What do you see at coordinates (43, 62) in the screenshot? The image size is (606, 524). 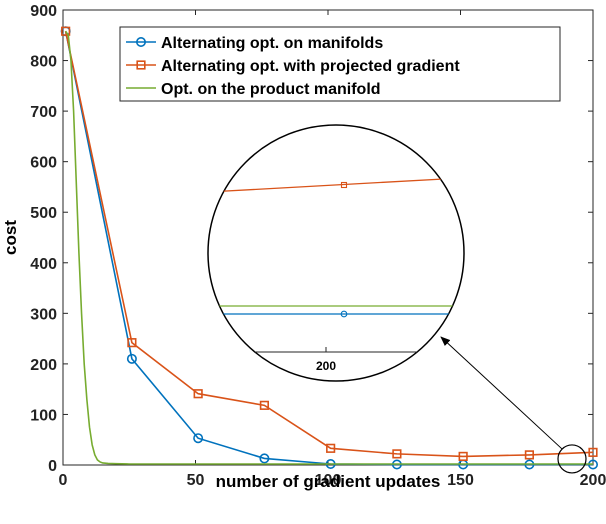 I see `y-tick-label: 800` at bounding box center [43, 62].